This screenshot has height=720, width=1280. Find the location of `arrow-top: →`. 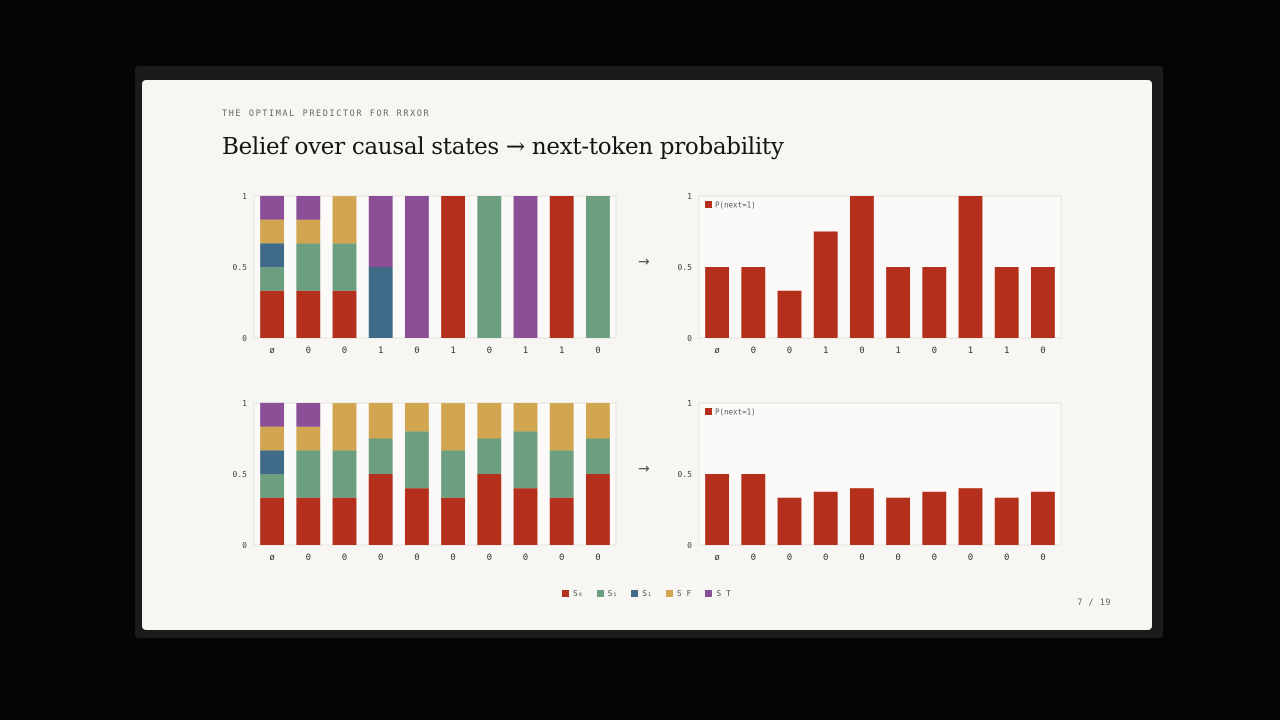

arrow-top: → is located at coordinates (644, 262).